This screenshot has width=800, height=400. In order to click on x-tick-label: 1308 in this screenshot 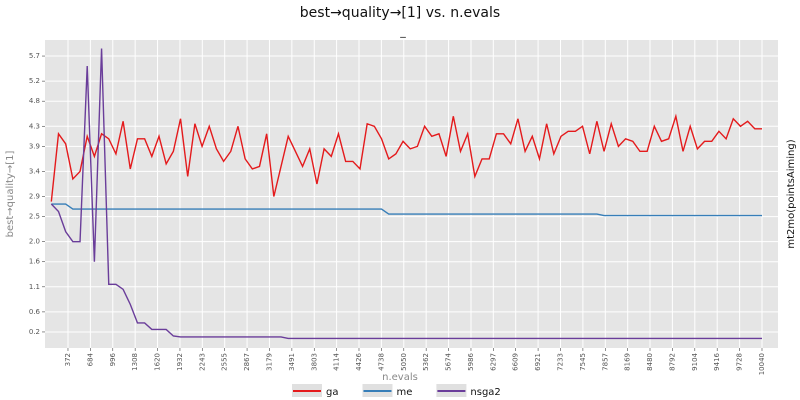, I will do `click(135, 362)`.